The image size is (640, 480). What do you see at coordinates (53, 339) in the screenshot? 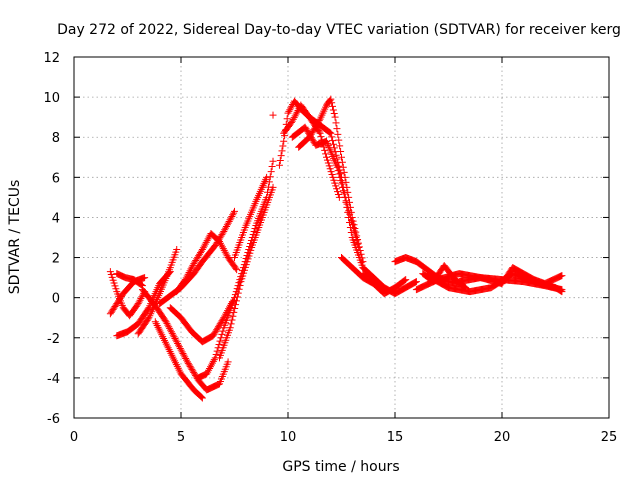
I see `y-tick-label: -2` at bounding box center [53, 339].